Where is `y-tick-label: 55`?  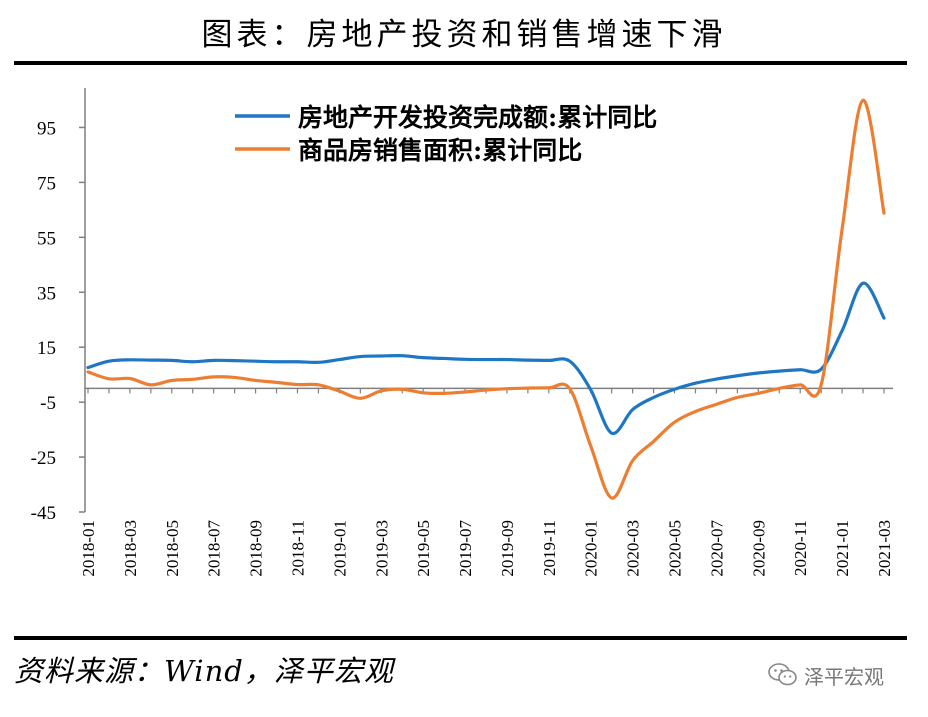
y-tick-label: 55 is located at coordinates (46, 238).